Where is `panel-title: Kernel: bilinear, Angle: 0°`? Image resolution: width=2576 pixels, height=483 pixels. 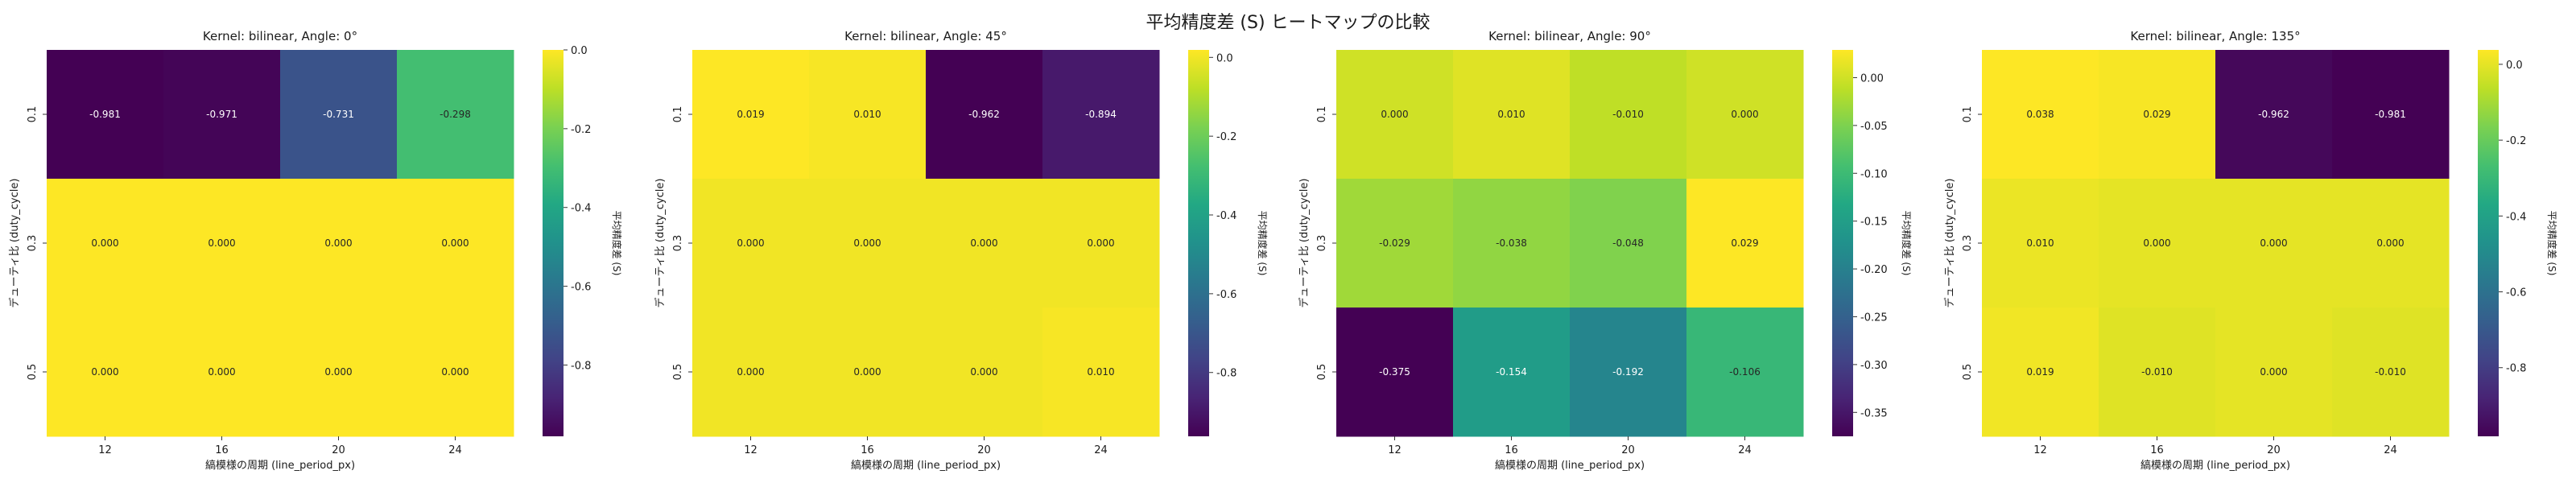
panel-title: Kernel: bilinear, Angle: 0° is located at coordinates (280, 36).